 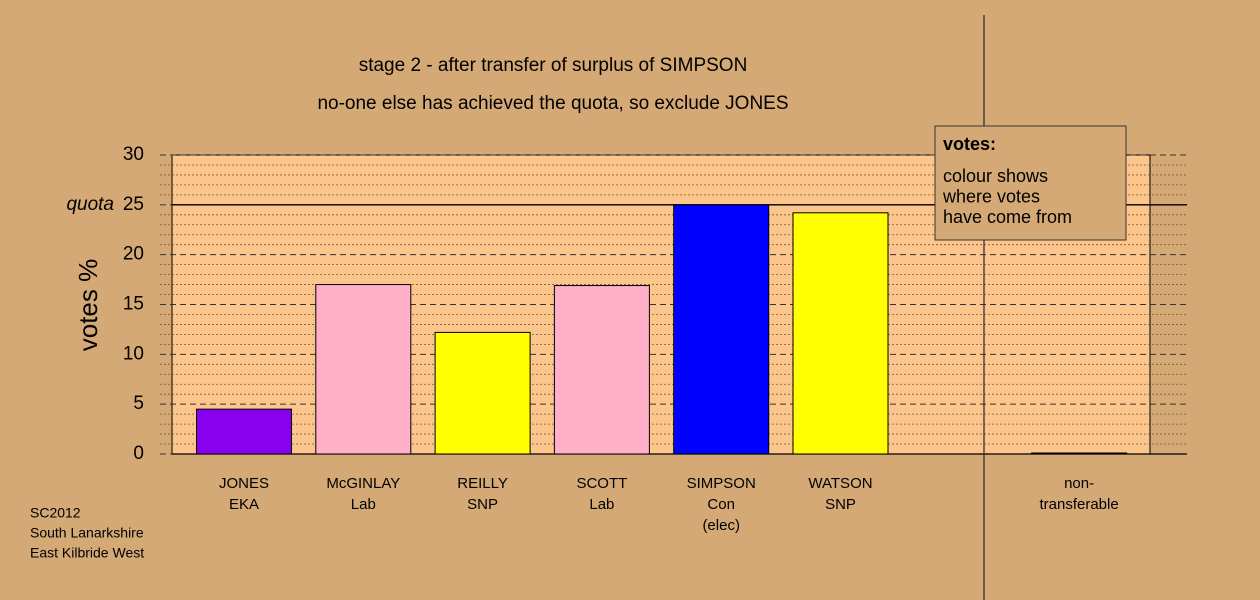 What do you see at coordinates (363, 483) in the screenshot?
I see `x-tick-label: McGINLAY` at bounding box center [363, 483].